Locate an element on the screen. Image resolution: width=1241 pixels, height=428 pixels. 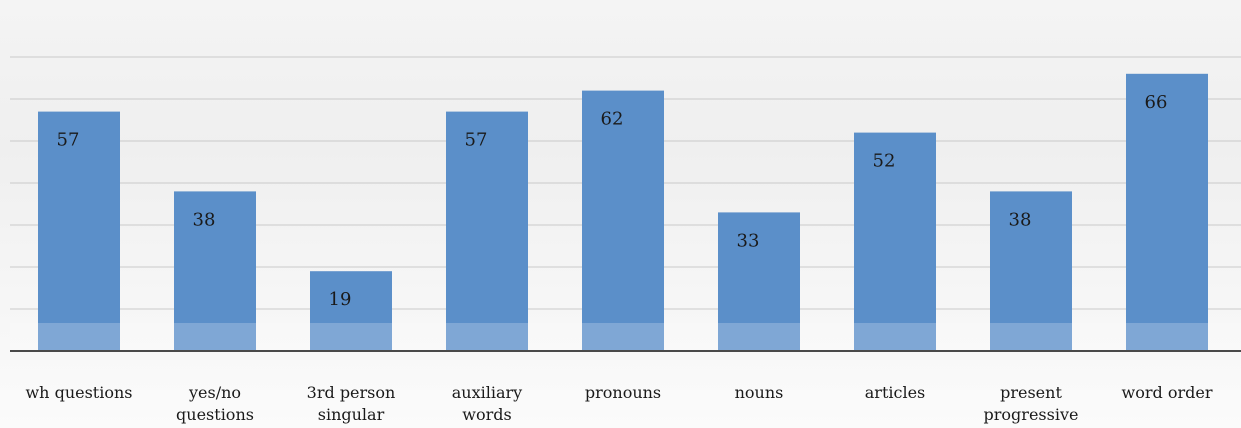
x-tick-label-6: articles is located at coordinates (895, 392).